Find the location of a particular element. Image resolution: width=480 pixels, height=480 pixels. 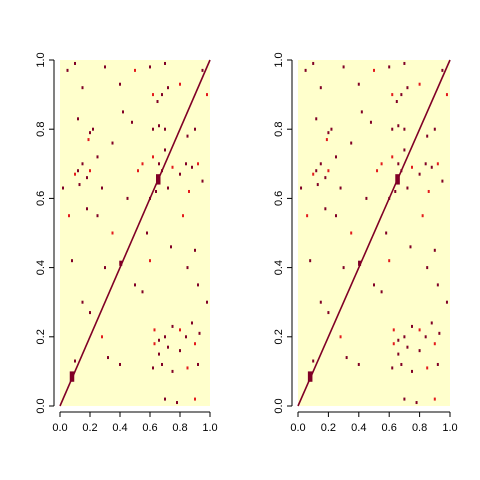

x-tick-label: 0.2 is located at coordinates (89, 428).